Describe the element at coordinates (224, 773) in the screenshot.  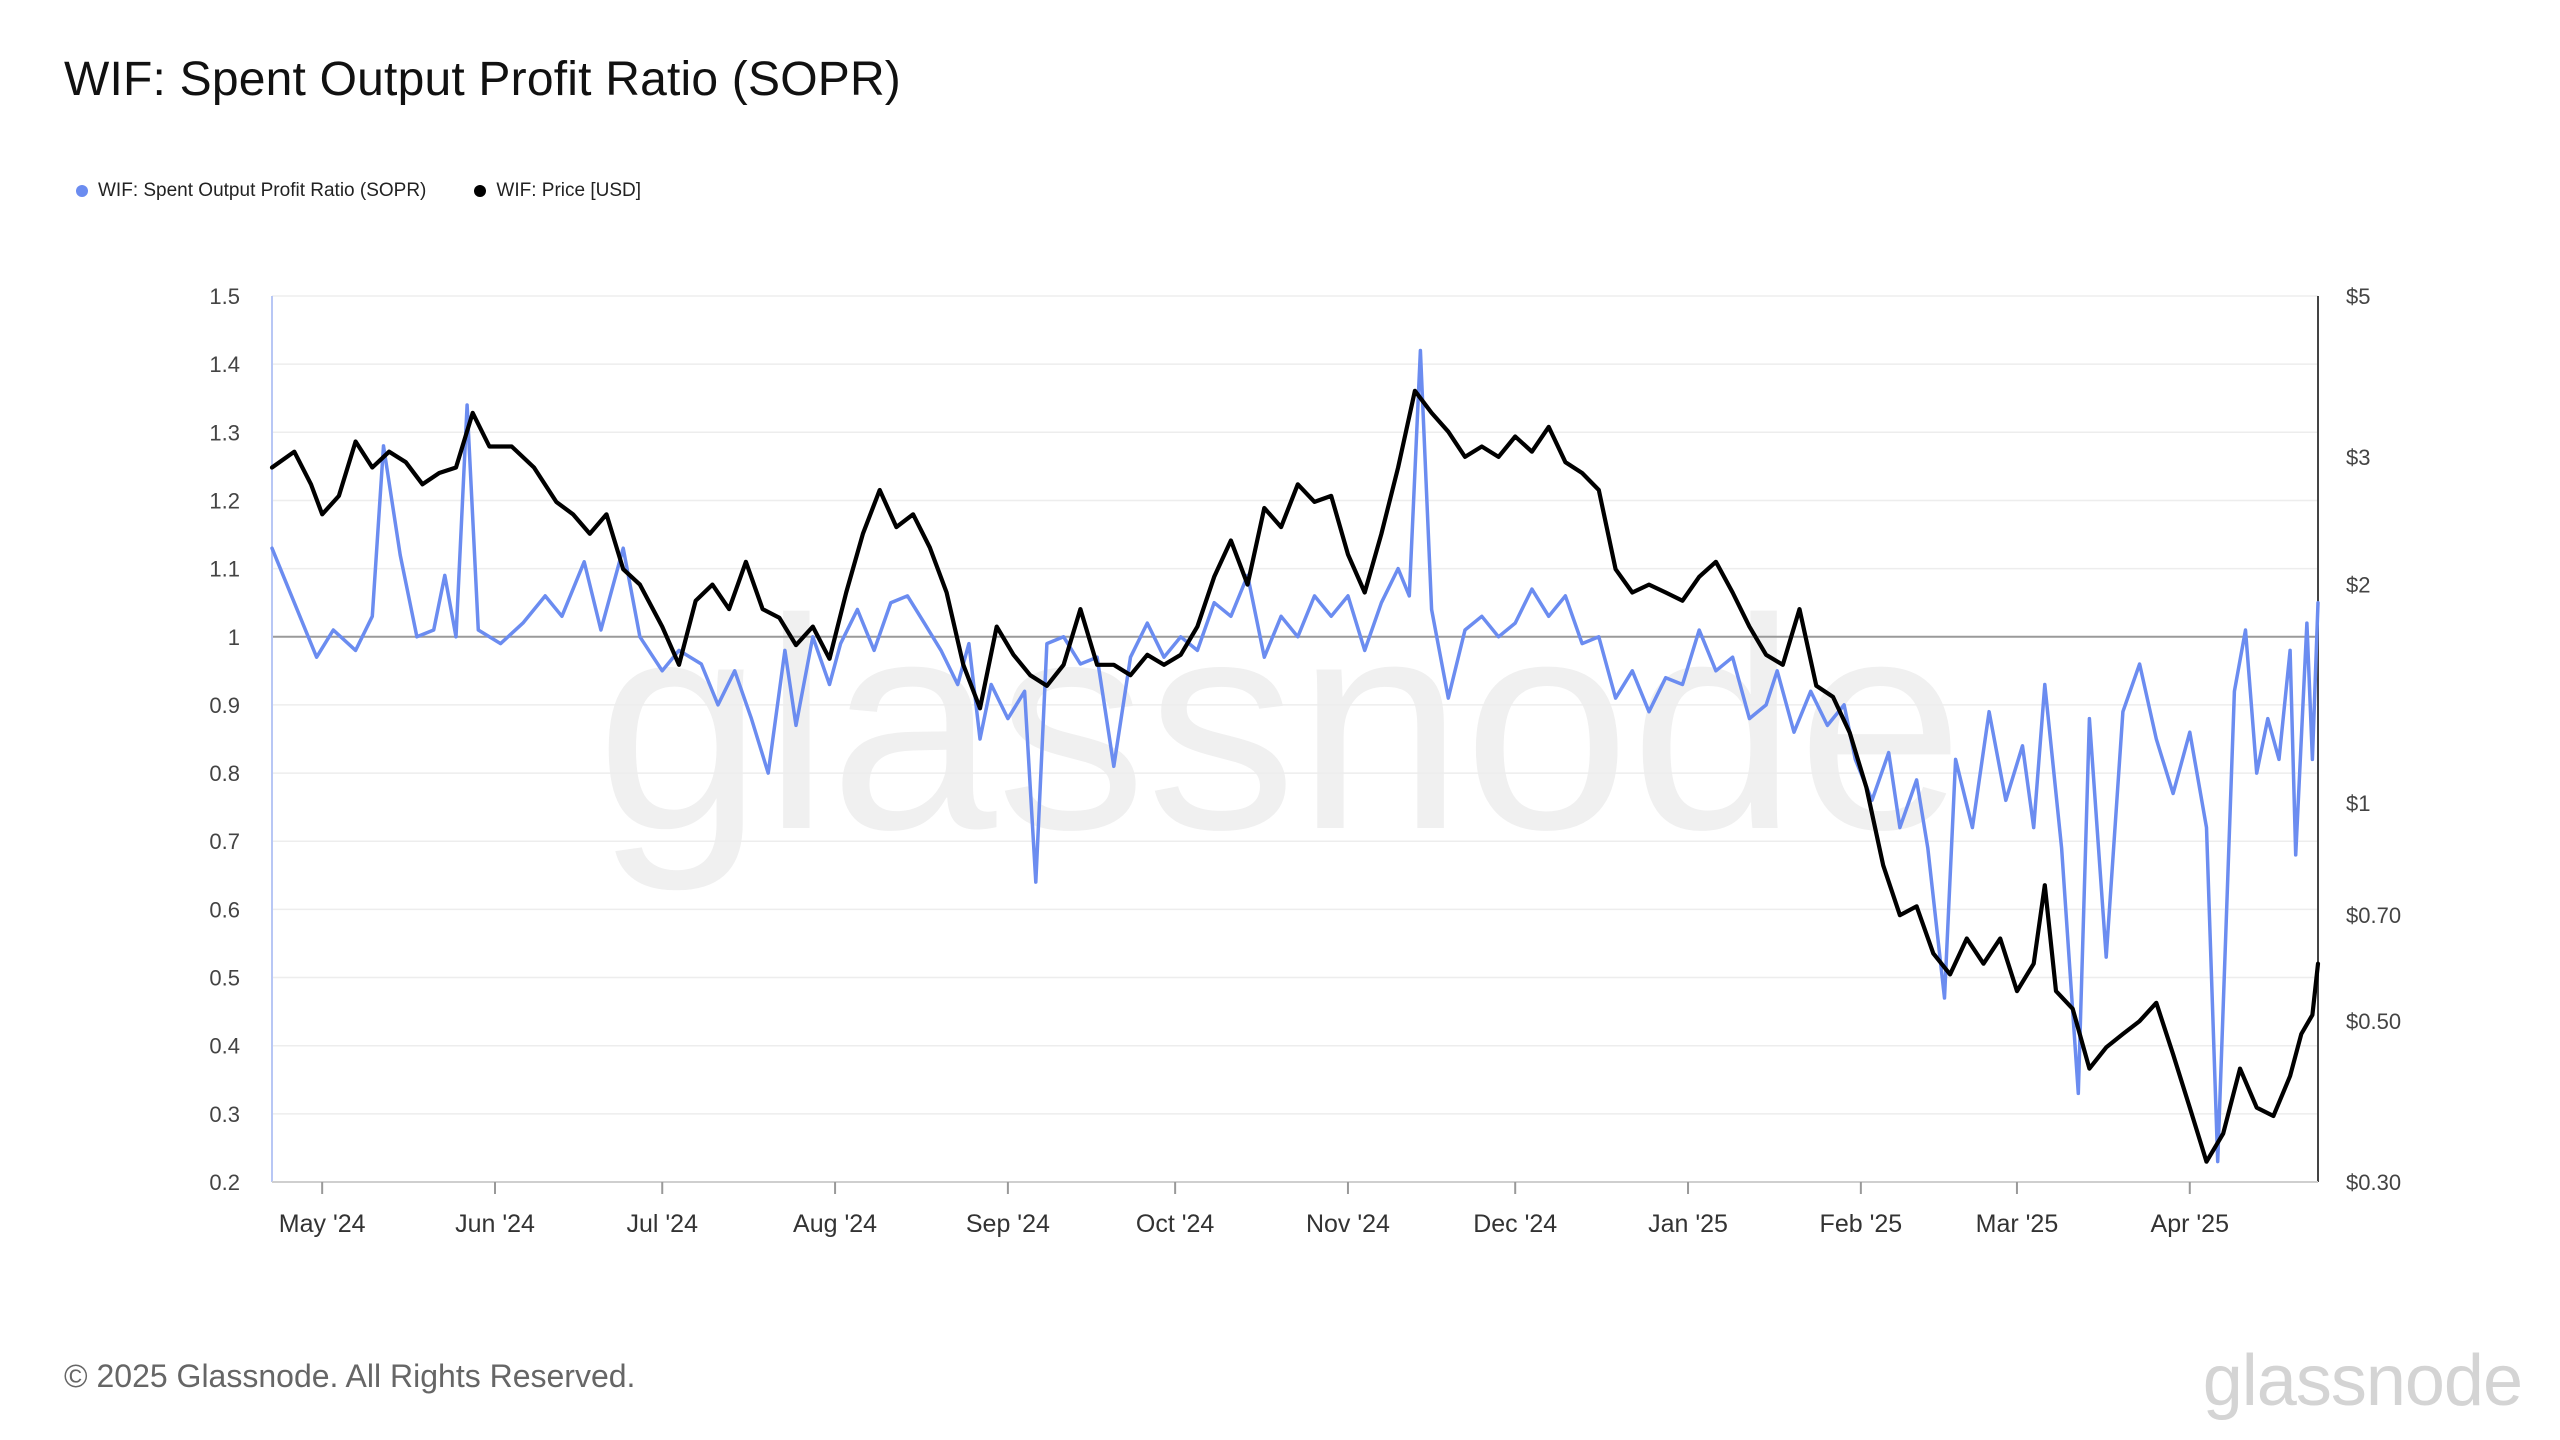
I see `y-left-tick-label: 0.8` at that location.